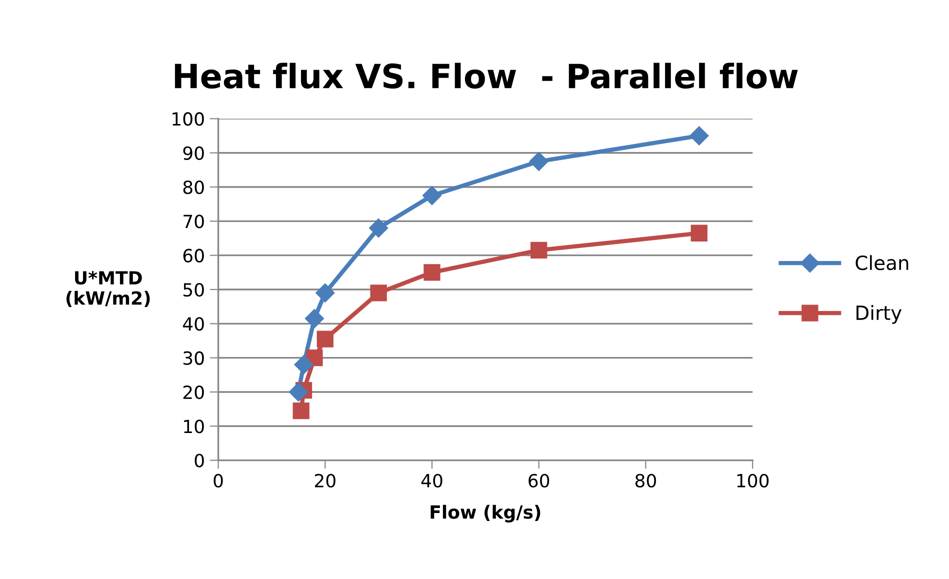  What do you see at coordinates (325, 481) in the screenshot?
I see `x-tick-label: 20` at bounding box center [325, 481].